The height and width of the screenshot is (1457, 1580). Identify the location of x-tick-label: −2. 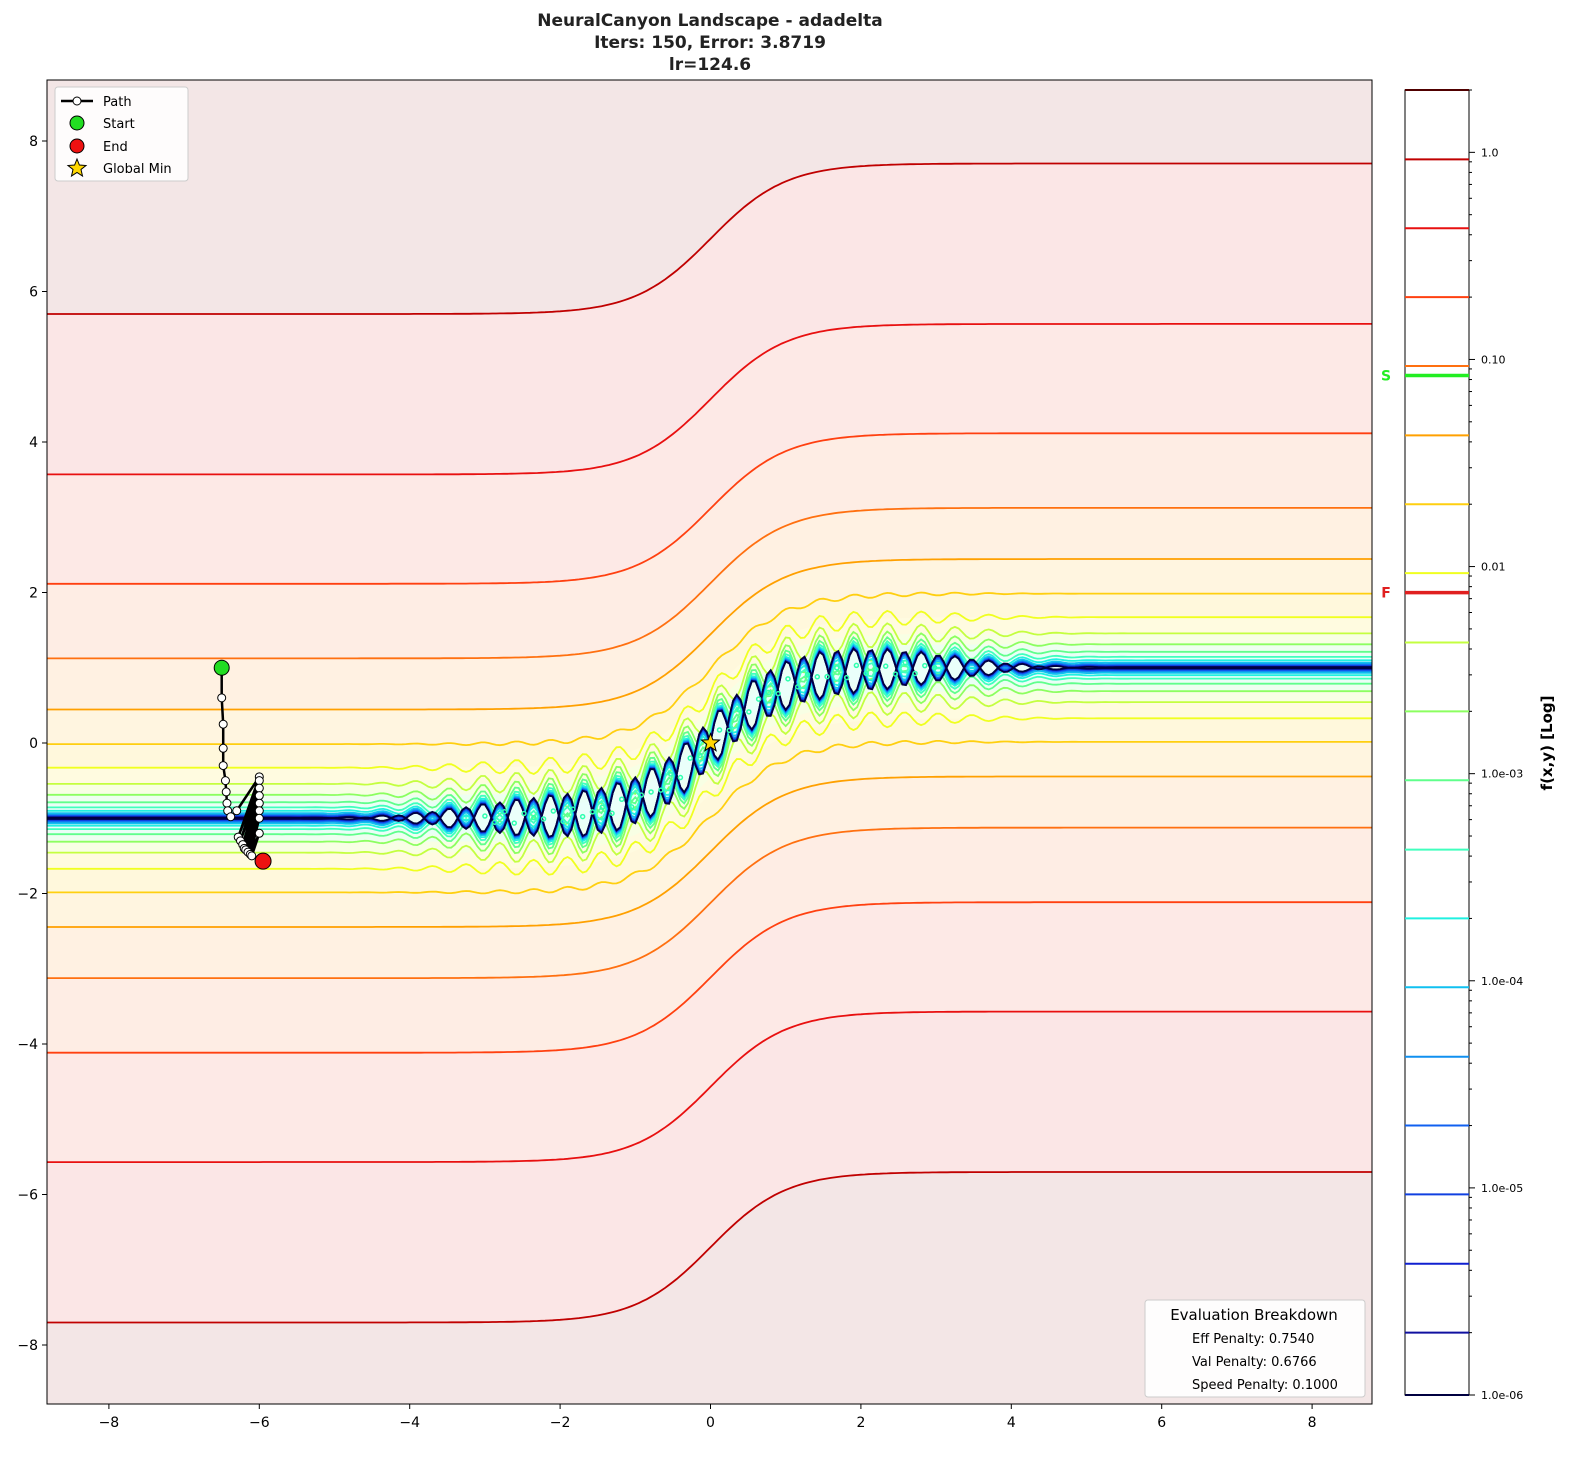
(560, 1423).